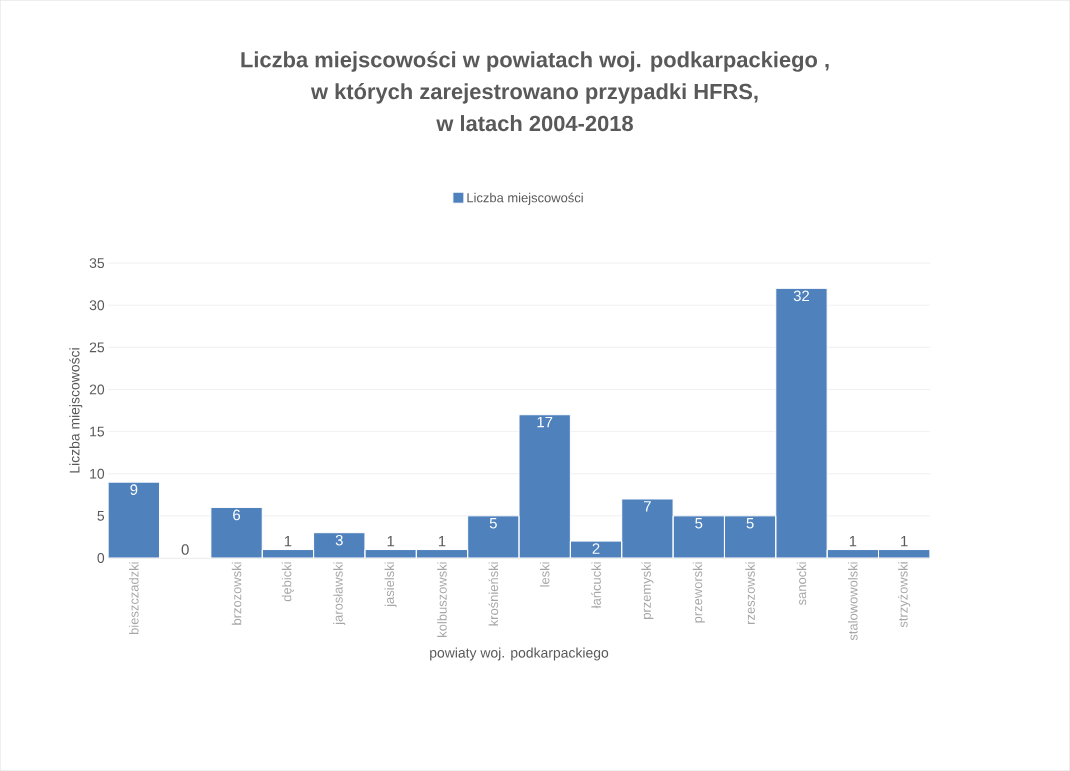 This screenshot has width=1070, height=771. What do you see at coordinates (801, 296) in the screenshot?
I see `data-label: 32` at bounding box center [801, 296].